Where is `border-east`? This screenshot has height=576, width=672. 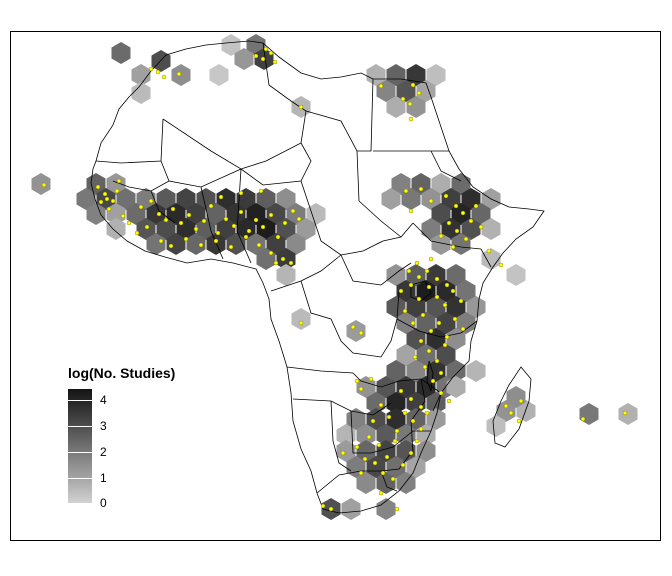 border-east is located at coordinates (452, 209).